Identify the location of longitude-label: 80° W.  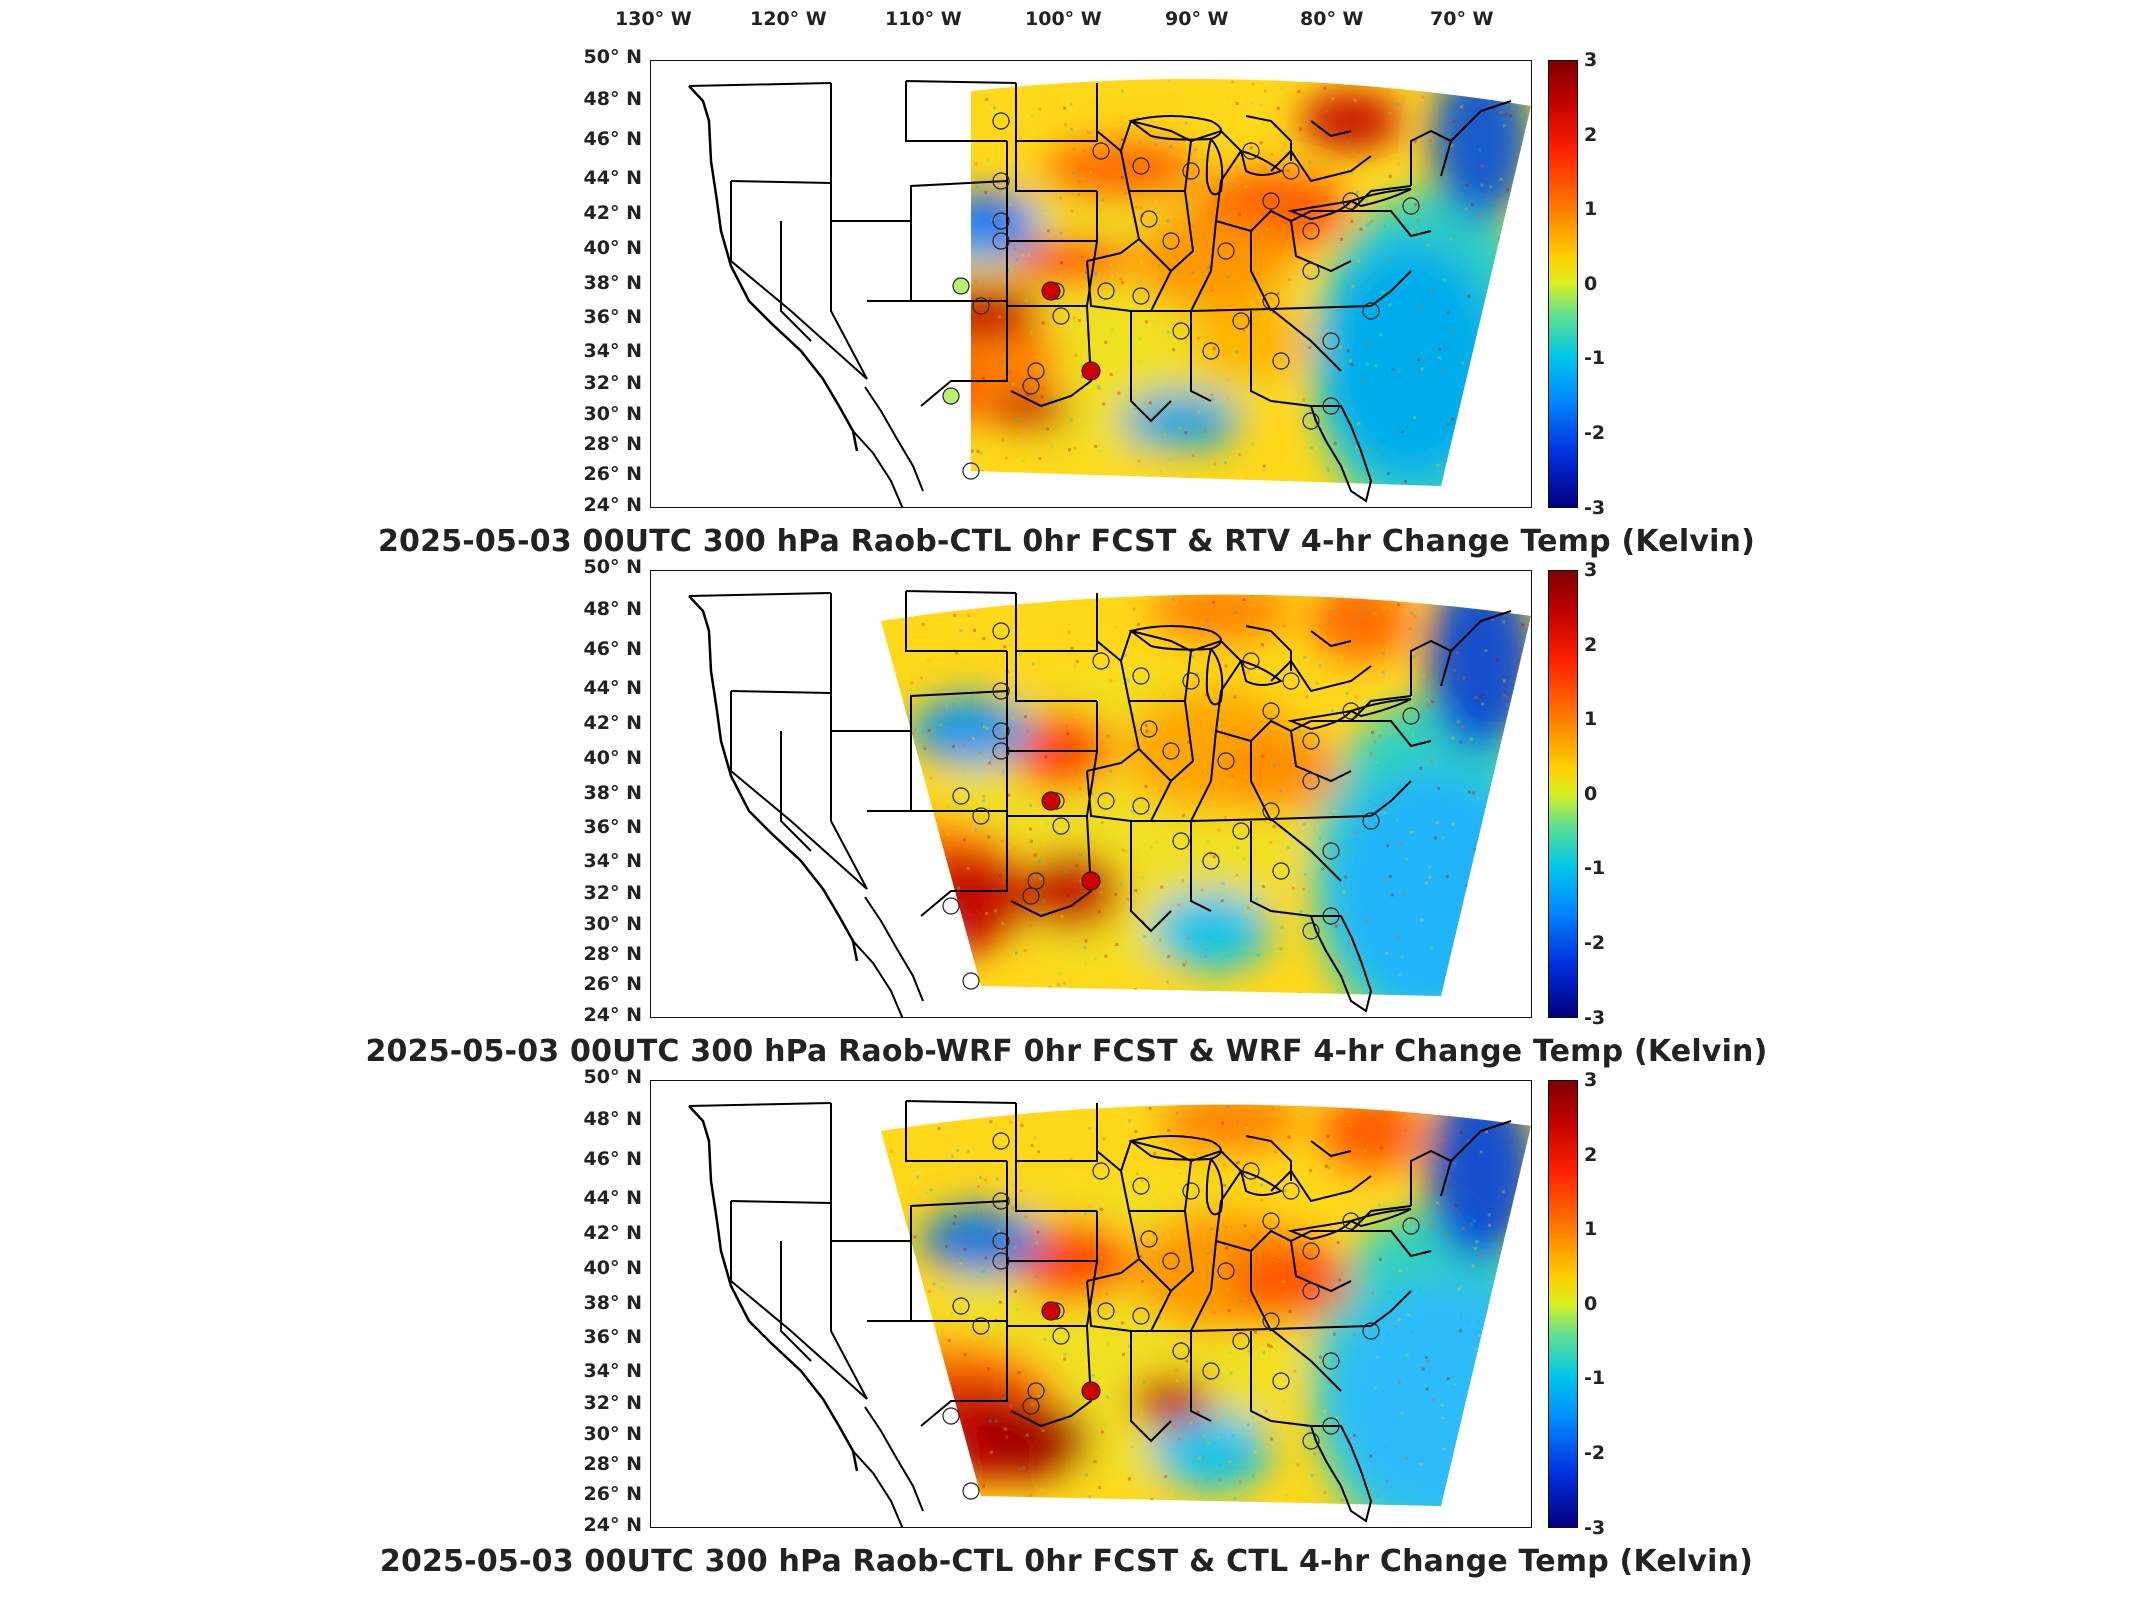
(1332, 19).